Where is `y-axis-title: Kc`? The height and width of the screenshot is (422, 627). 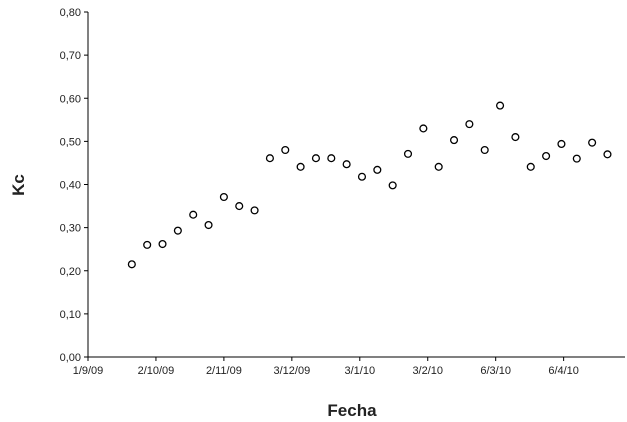
y-axis-title: Kc is located at coordinates (18, 185).